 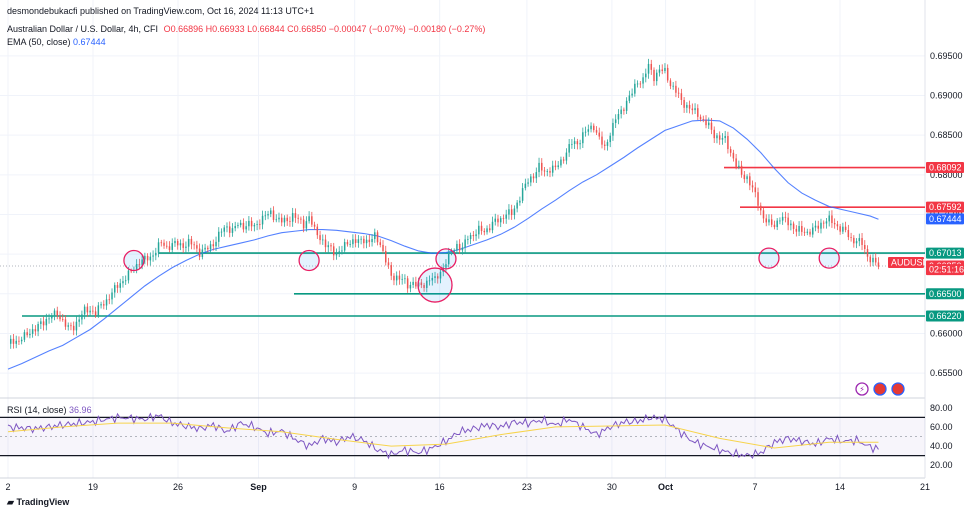 What do you see at coordinates (945, 270) in the screenshot?
I see `countdown-badge` at bounding box center [945, 270].